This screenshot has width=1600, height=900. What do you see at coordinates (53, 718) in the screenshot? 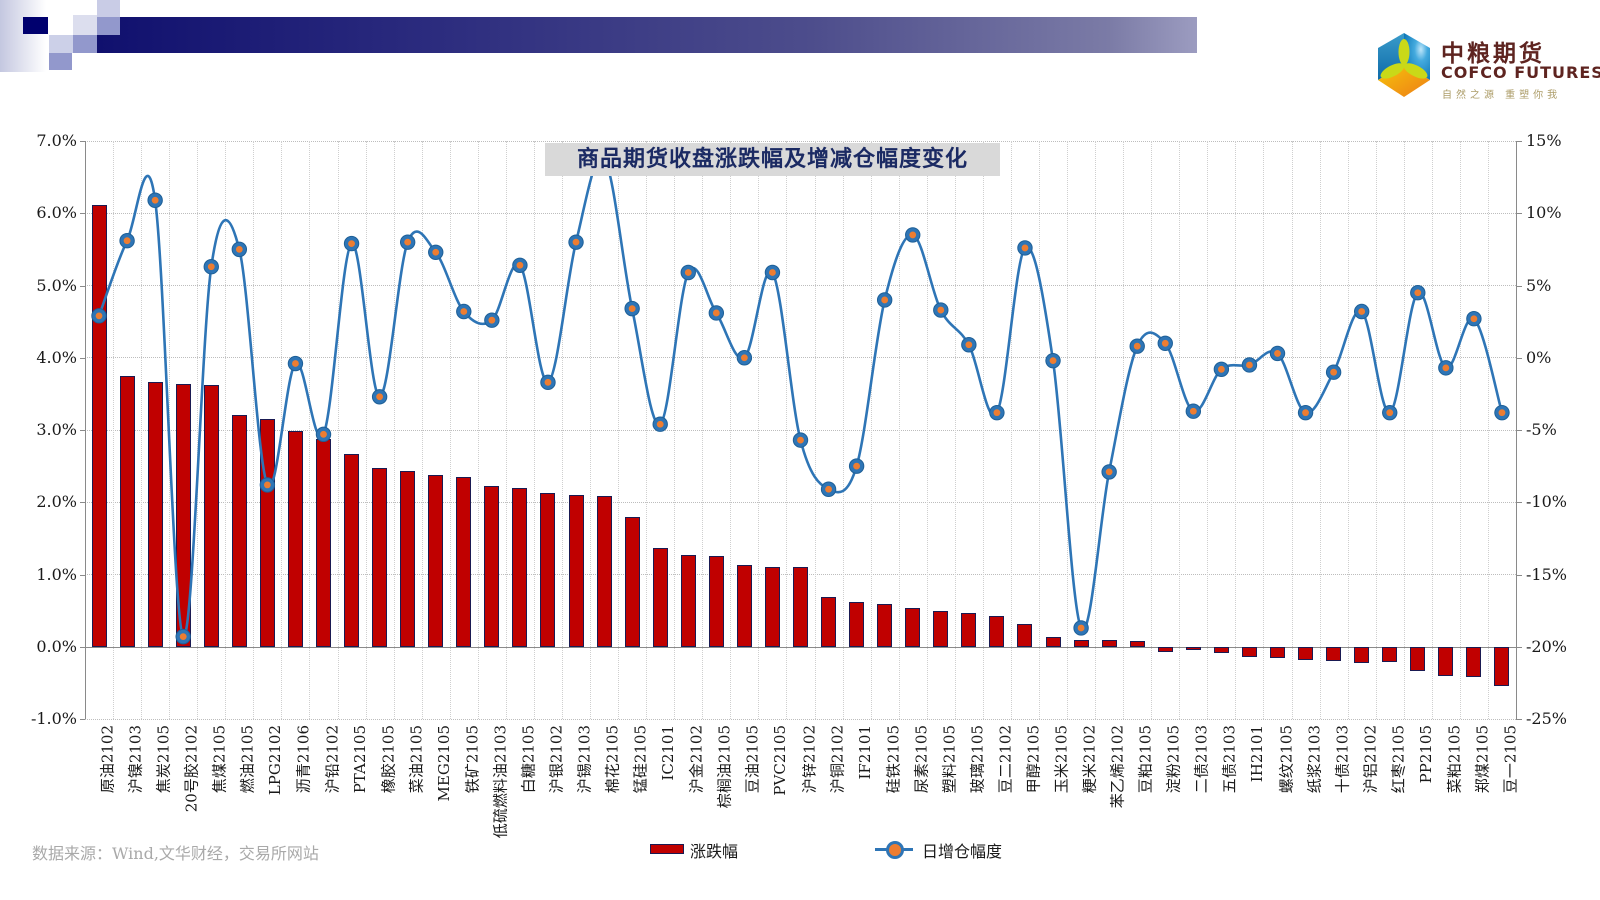
I see `y-axis-label-left: -1.0%` at bounding box center [53, 718].